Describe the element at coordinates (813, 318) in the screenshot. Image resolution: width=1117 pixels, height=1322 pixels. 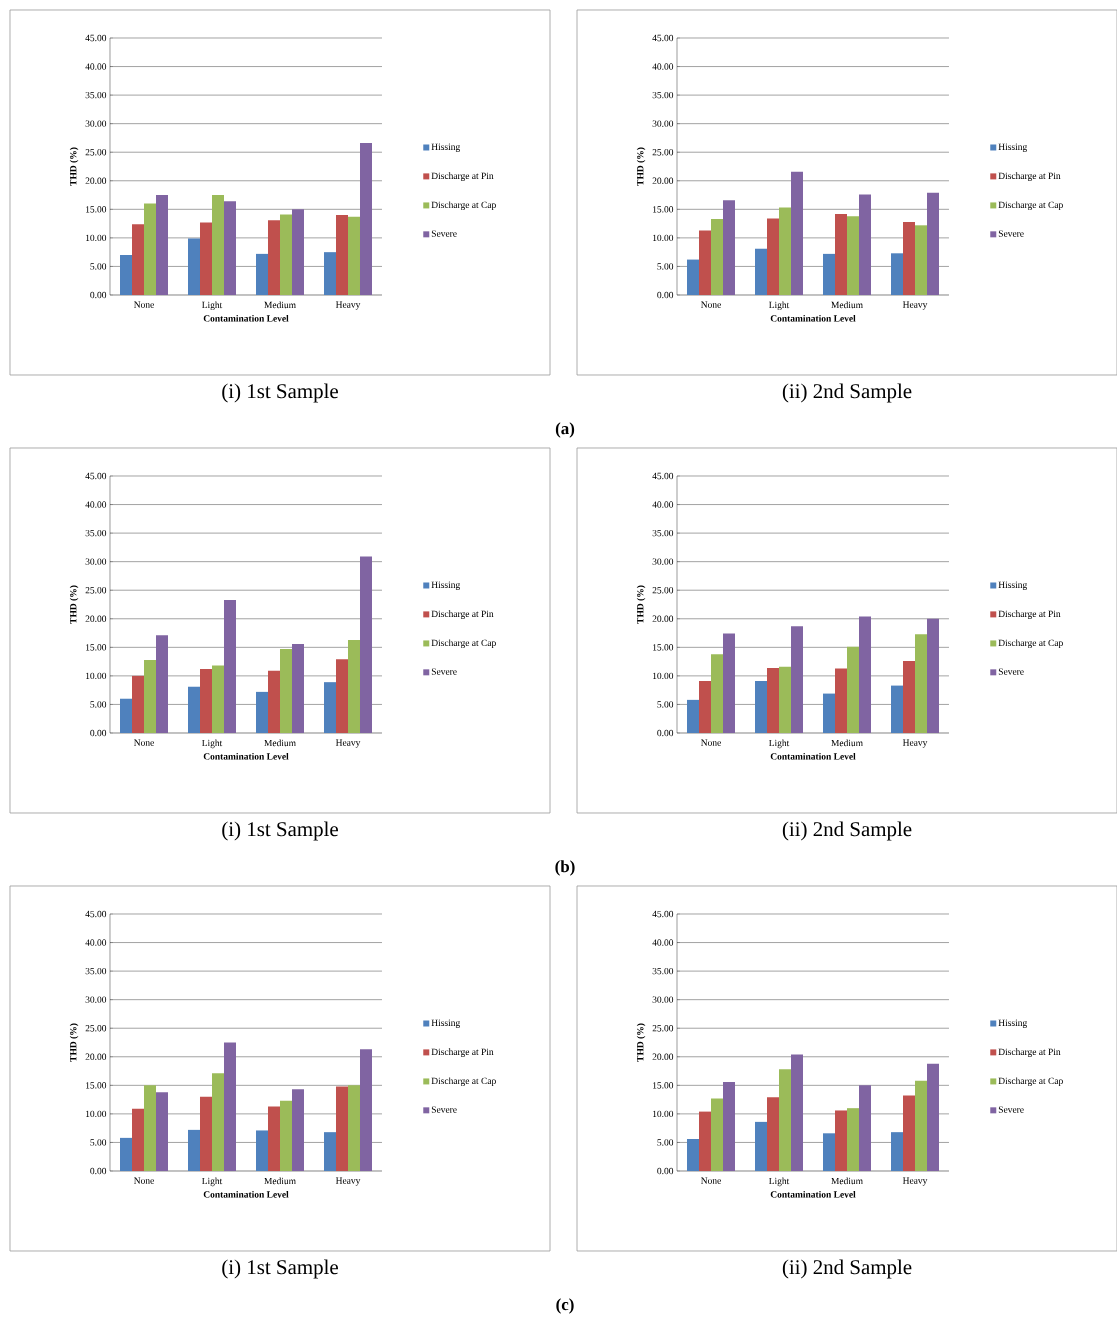
I see `x-axis-title: Contamination Level` at that location.